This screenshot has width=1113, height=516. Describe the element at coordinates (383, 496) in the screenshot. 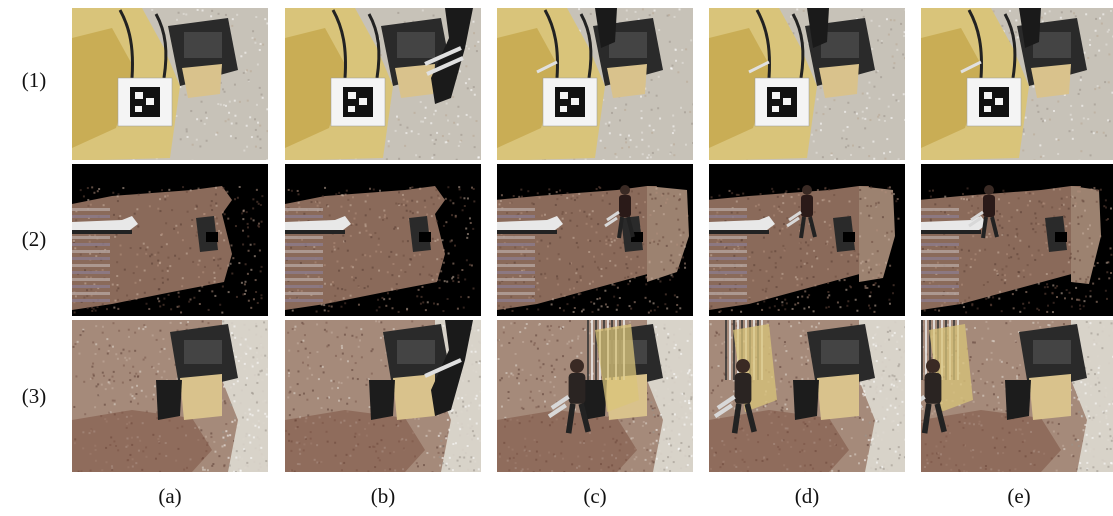

I see `column-label: (b)` at that location.